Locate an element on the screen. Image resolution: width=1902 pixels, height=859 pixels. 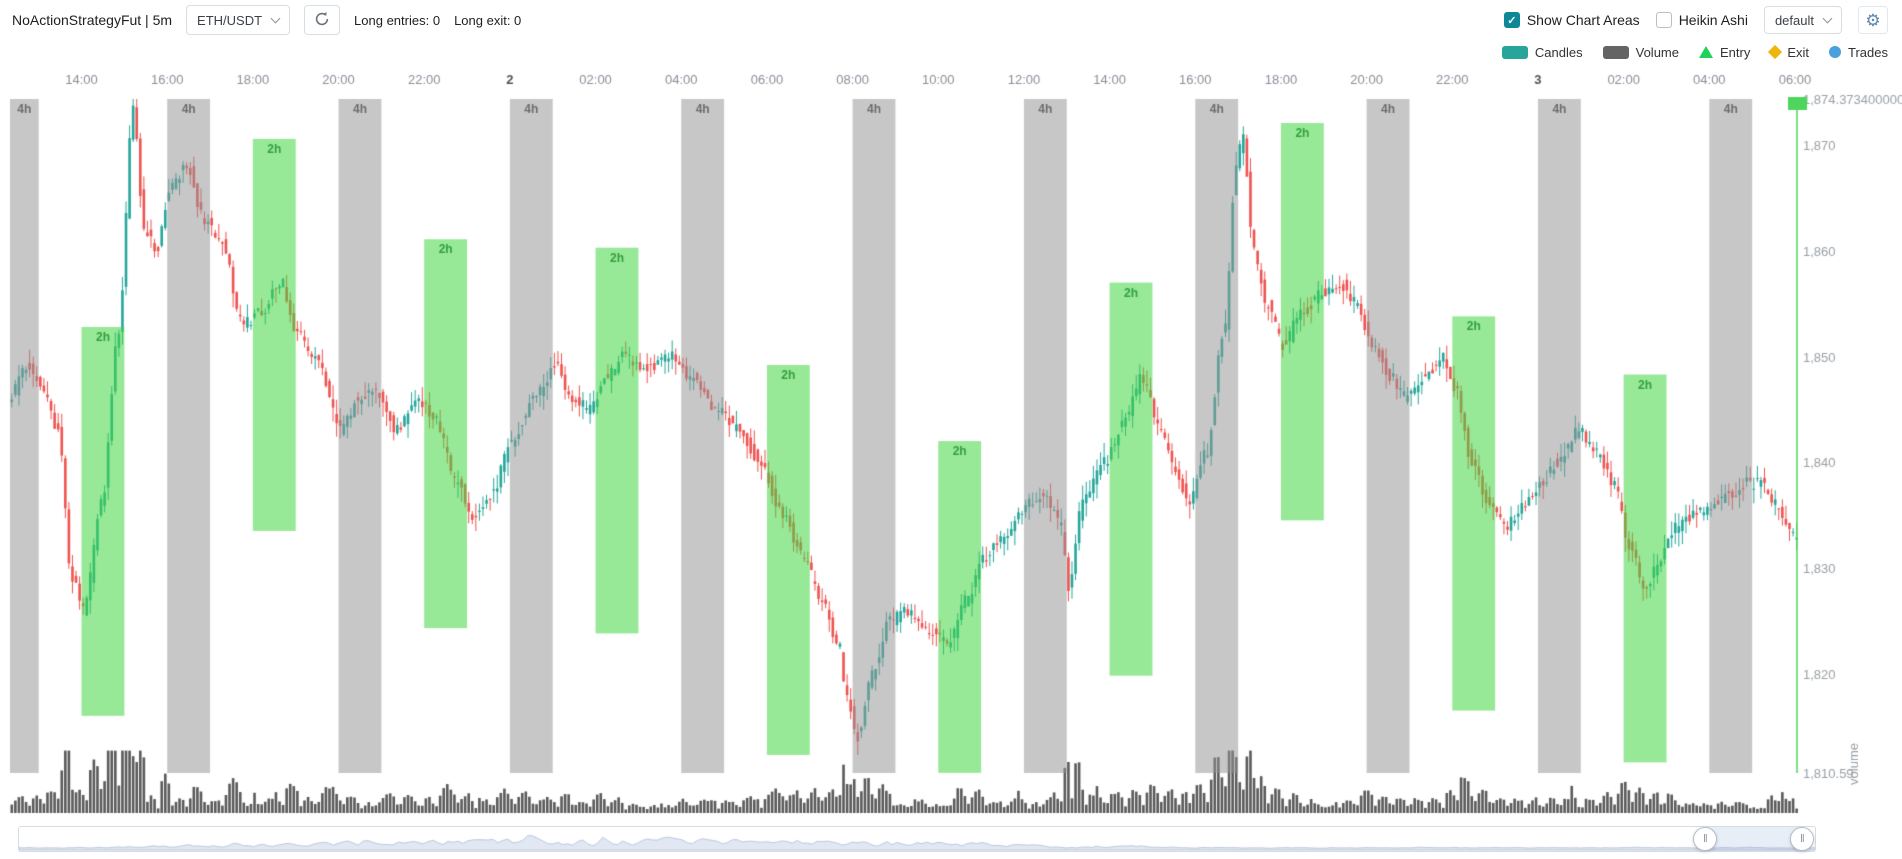
show-chart-areas-checkbox: ✓ Show Chart Areas is located at coordinates (1571, 20).